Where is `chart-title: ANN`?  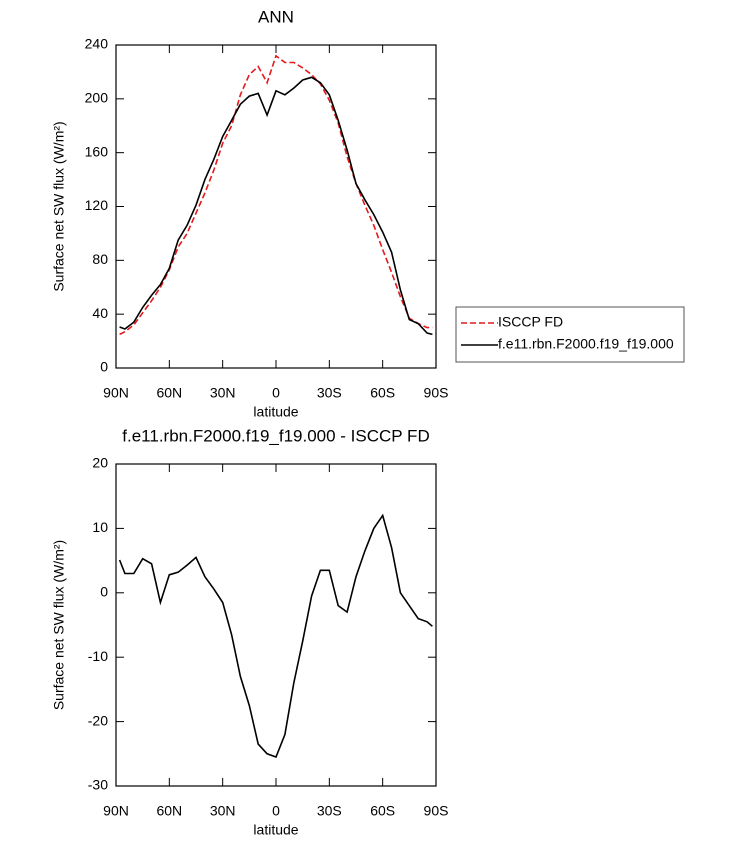 chart-title: ANN is located at coordinates (276, 16).